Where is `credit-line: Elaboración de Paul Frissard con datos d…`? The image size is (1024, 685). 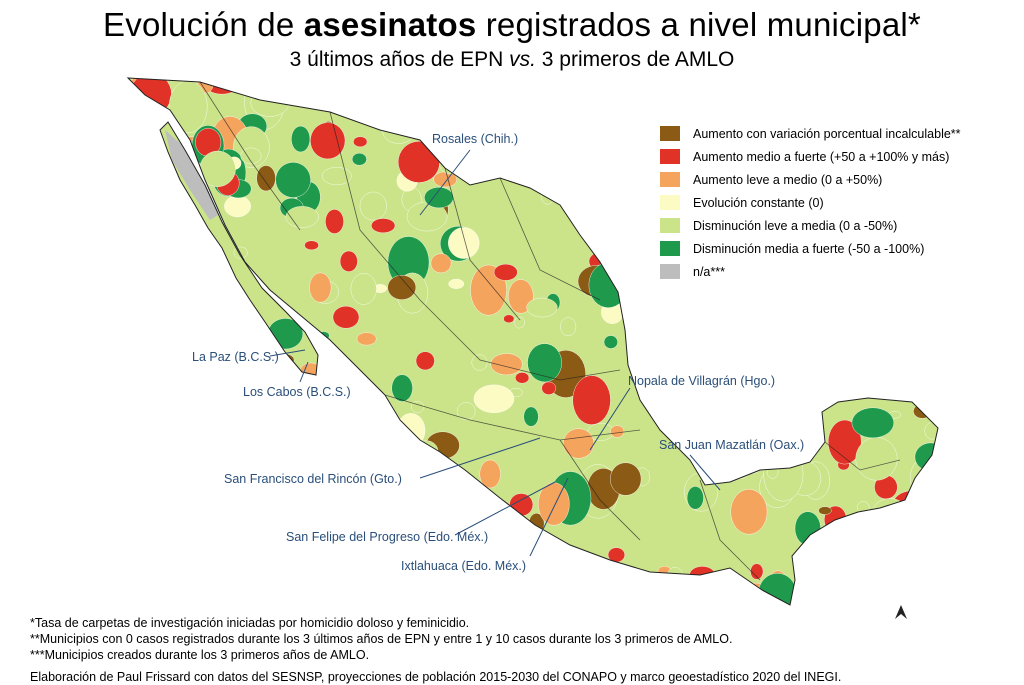 credit-line: Elaboración de Paul Frissard con datos d… is located at coordinates (436, 677).